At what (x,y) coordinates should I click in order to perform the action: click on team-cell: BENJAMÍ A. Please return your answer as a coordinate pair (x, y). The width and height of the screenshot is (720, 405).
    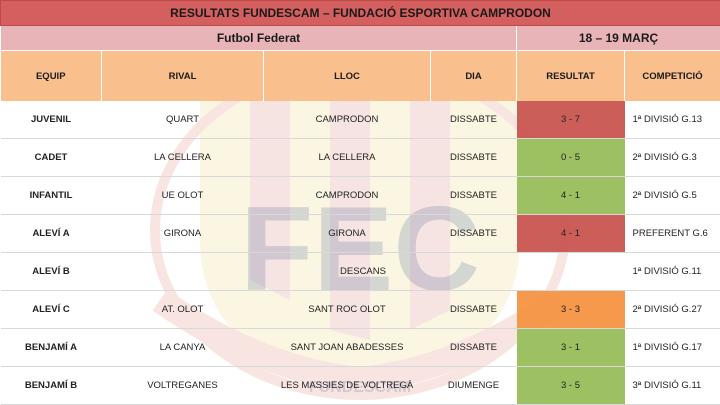
    Looking at the image, I should click on (51, 347).